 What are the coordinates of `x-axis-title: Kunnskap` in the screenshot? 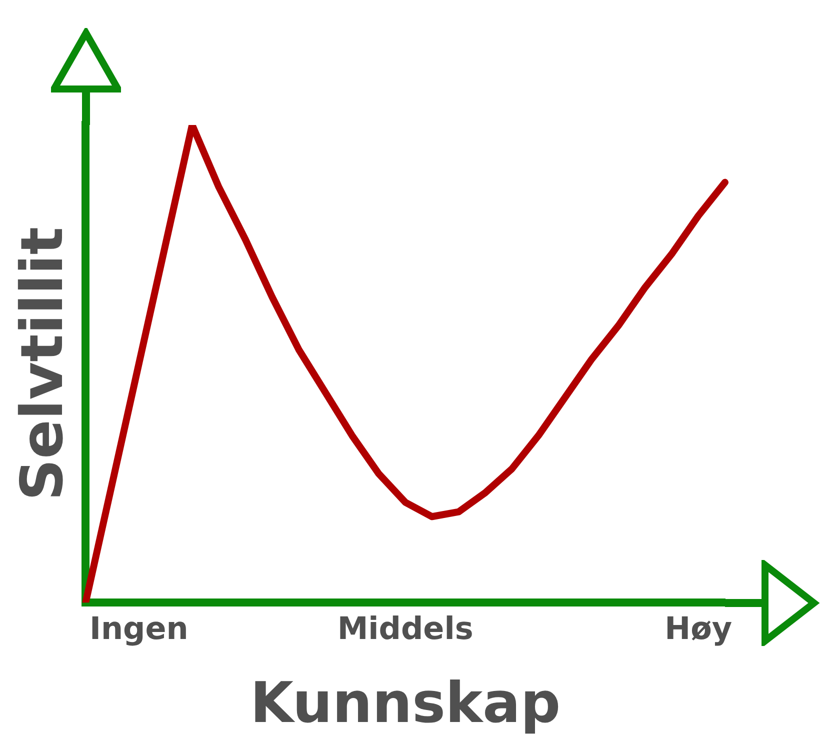 It's located at (405, 703).